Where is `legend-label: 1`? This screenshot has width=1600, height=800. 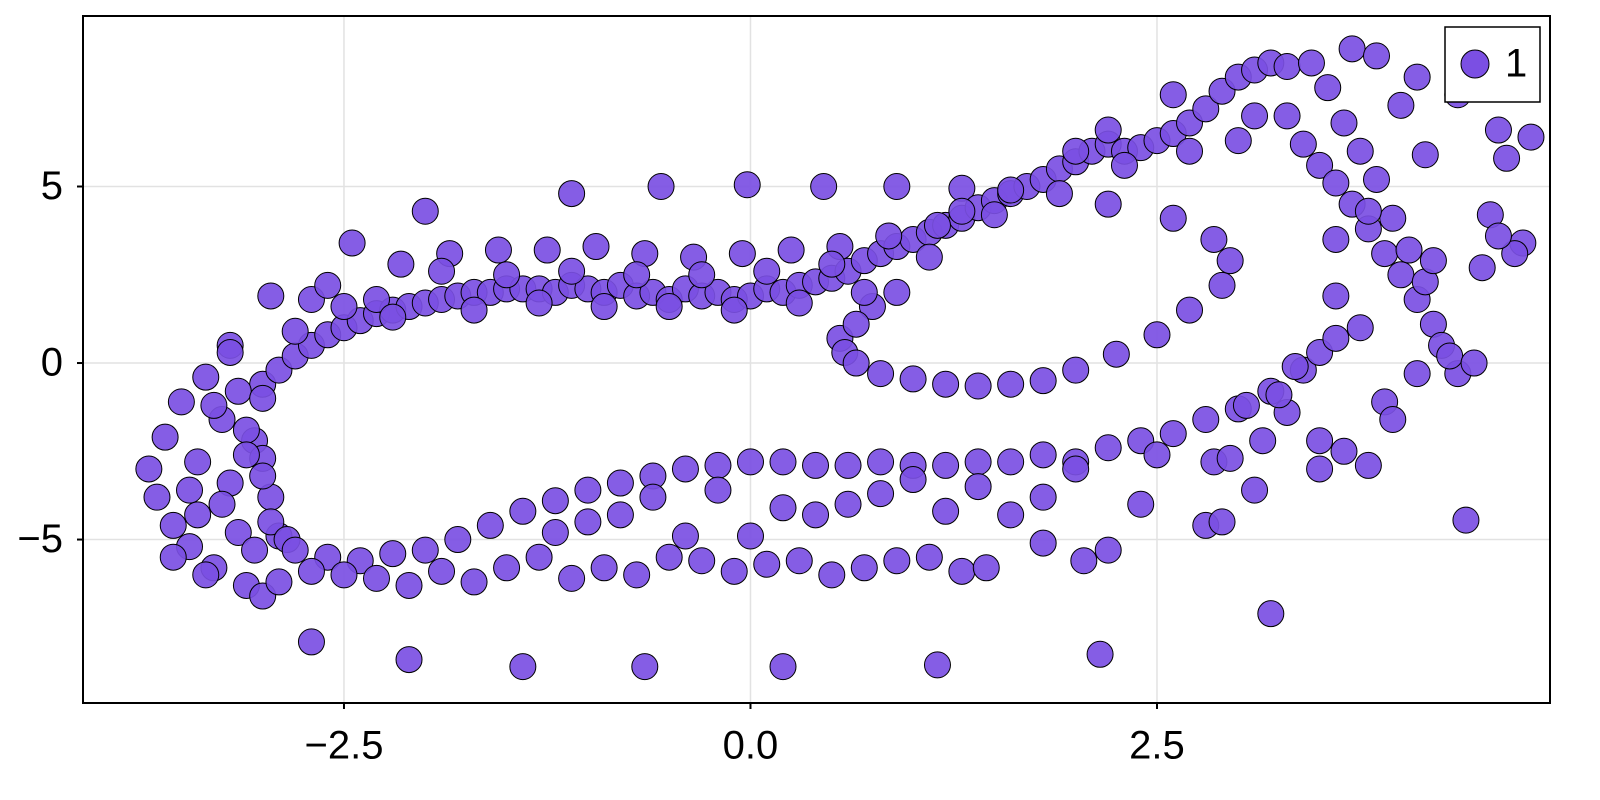
legend-label: 1 is located at coordinates (1516, 64).